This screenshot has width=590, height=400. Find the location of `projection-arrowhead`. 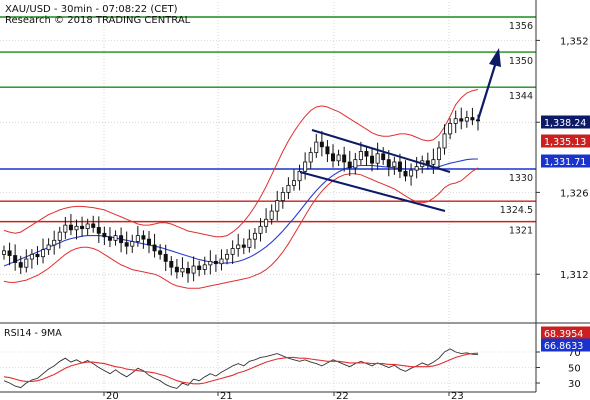

projection-arrowhead is located at coordinates (495, 57).